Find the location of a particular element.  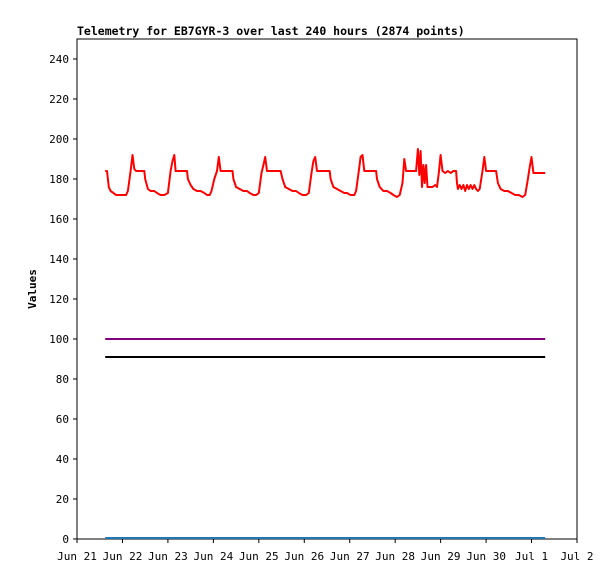

y-tick-label: 180 is located at coordinates (59, 179).